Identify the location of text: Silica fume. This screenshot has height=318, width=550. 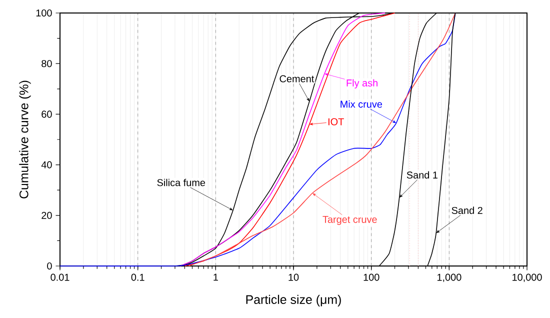
(181, 182).